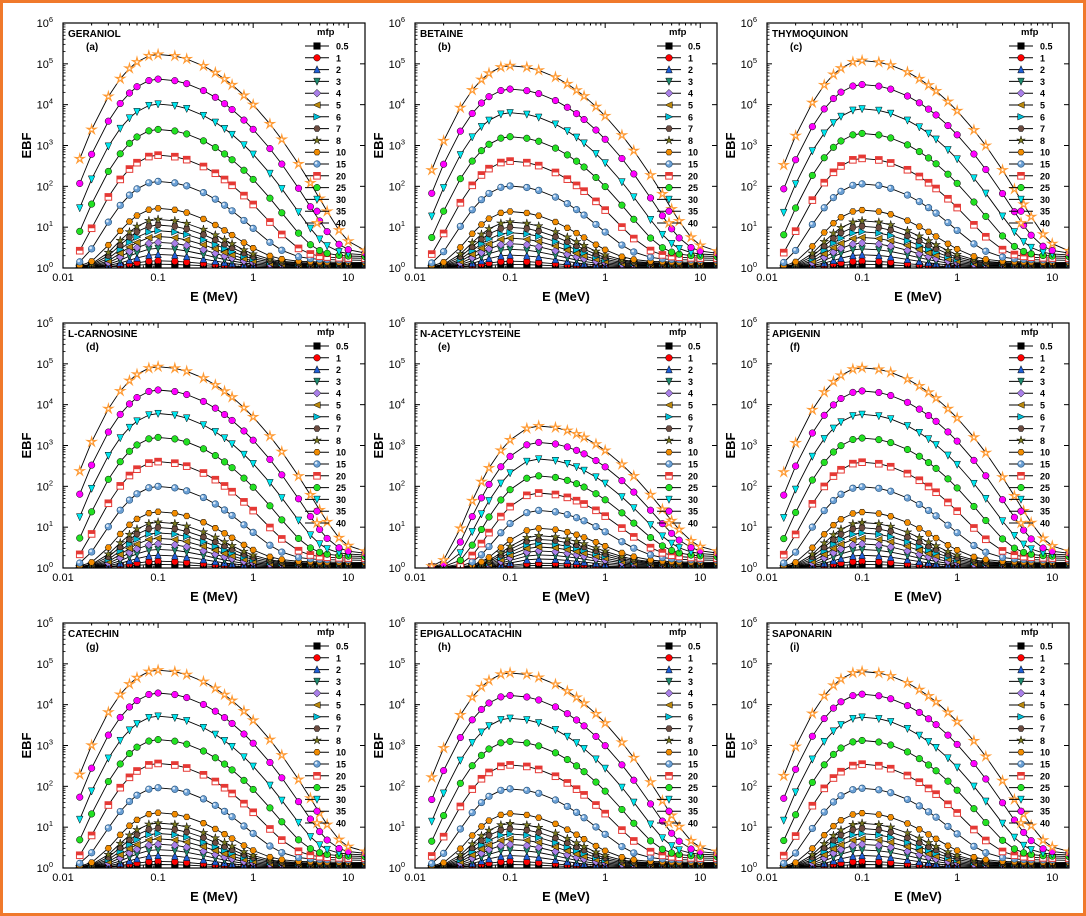 The image size is (1086, 916). I want to click on legend-item-35: 35, so click(677, 512).